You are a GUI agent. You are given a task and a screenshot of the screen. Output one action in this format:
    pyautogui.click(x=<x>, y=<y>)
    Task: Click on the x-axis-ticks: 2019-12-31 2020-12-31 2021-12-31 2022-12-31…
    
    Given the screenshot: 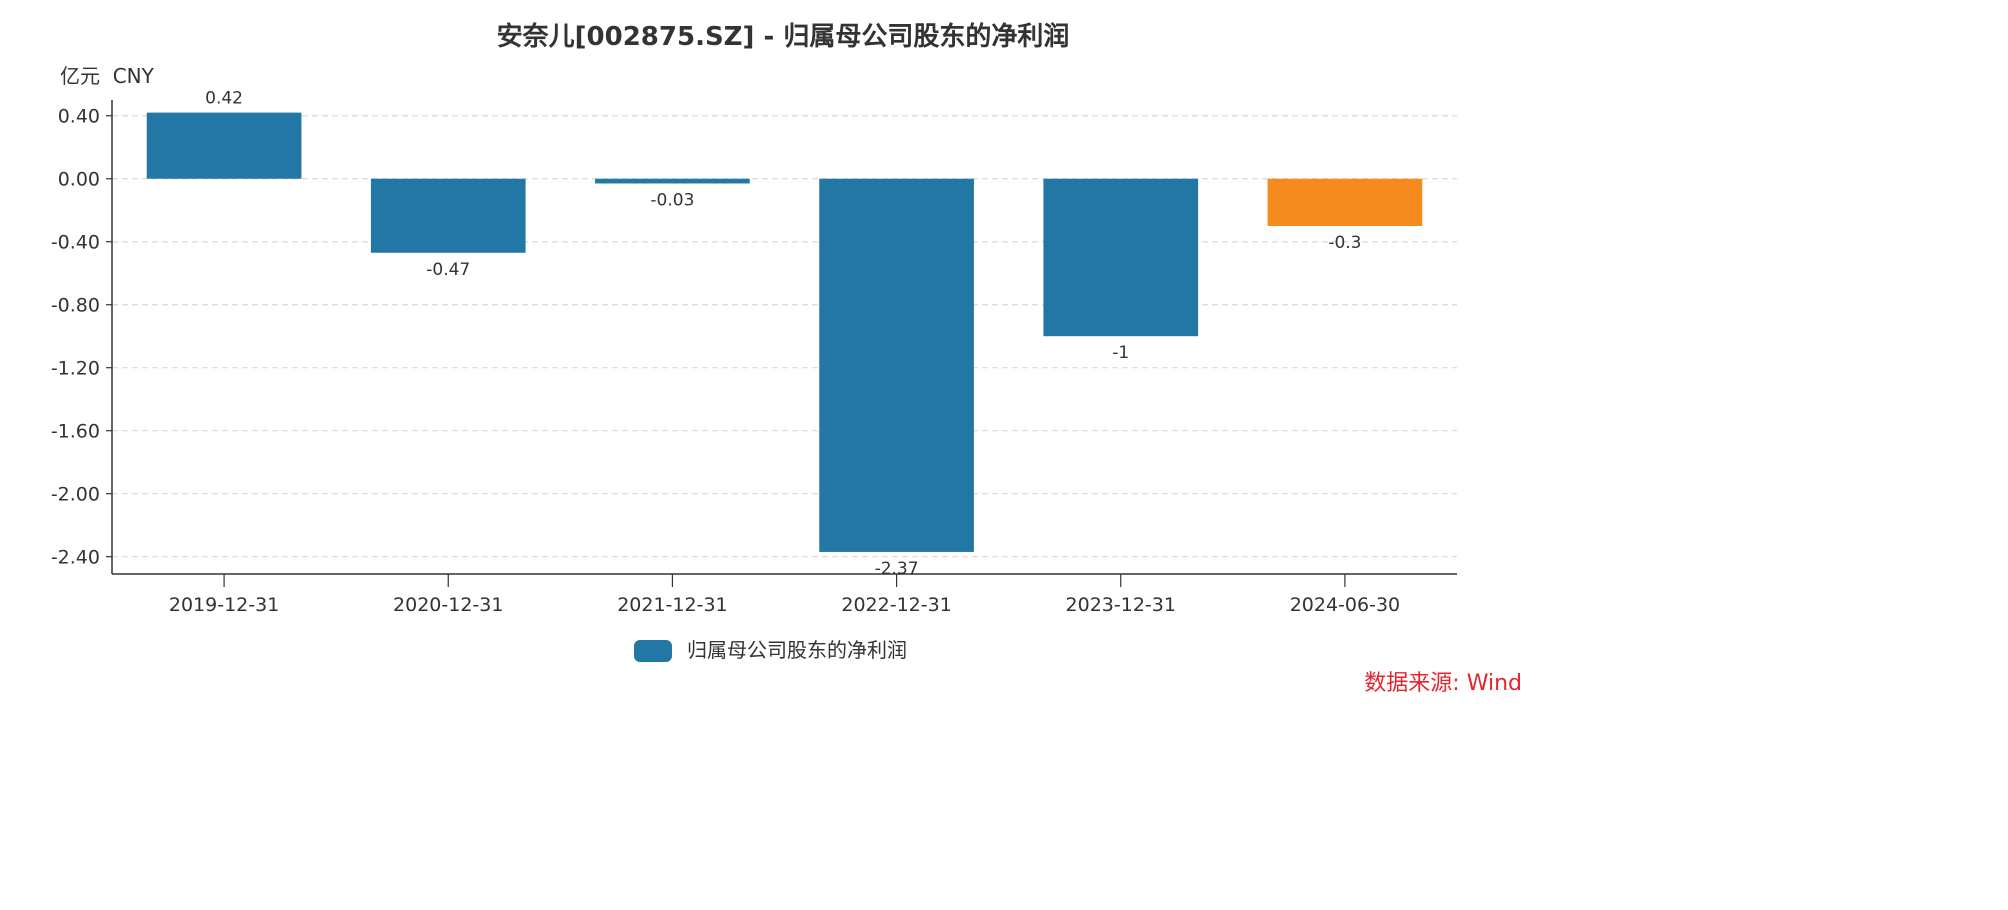 What is the action you would take?
    pyautogui.click(x=784, y=595)
    